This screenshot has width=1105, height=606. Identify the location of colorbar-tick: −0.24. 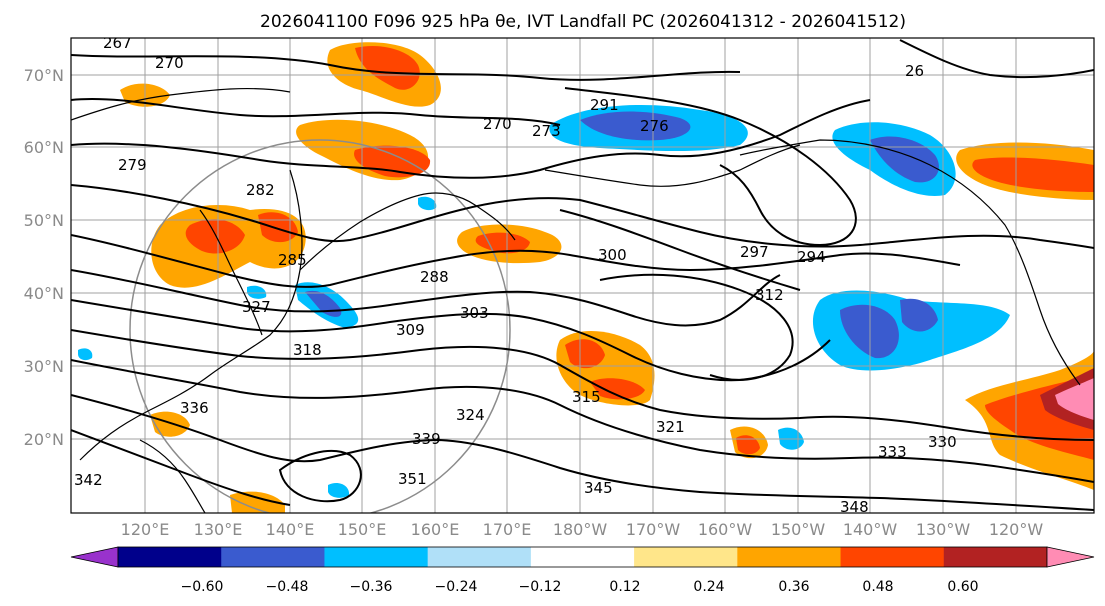
(456, 587).